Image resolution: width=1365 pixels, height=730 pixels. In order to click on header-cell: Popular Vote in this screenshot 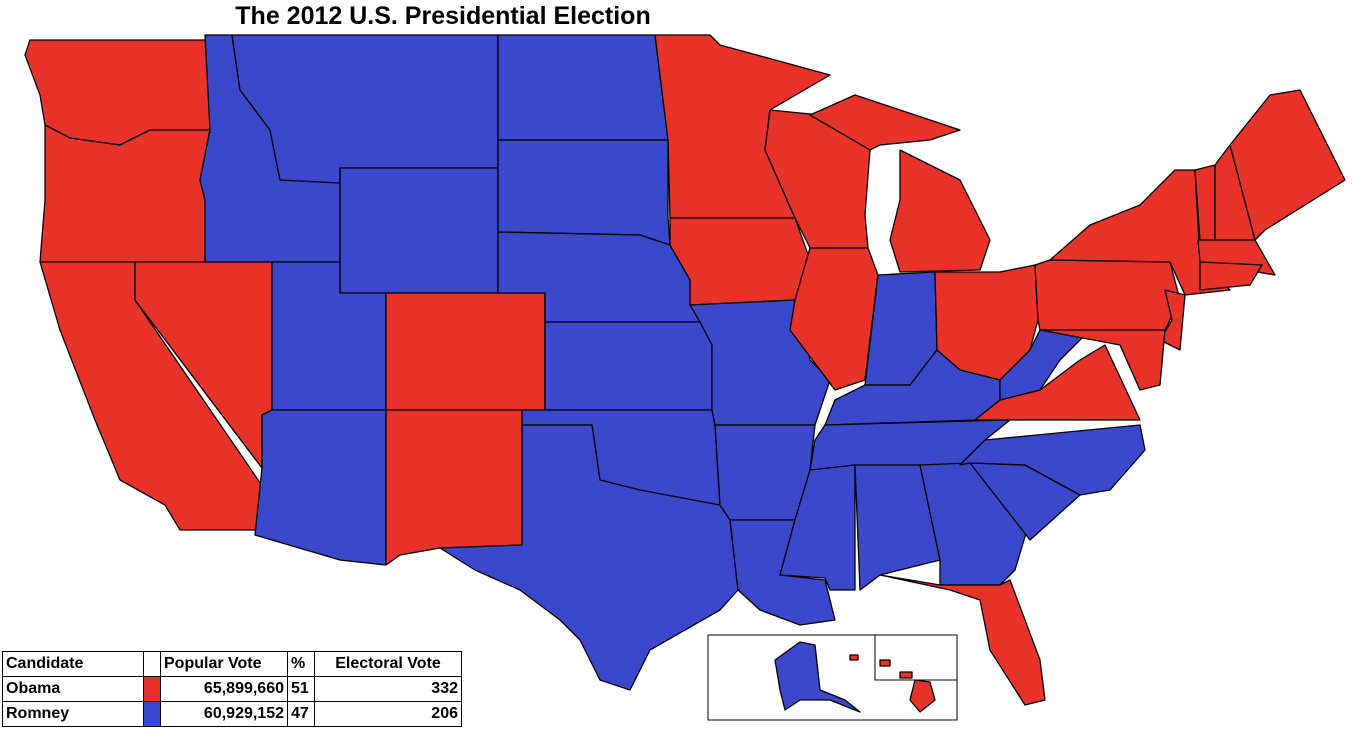, I will do `click(224, 664)`.